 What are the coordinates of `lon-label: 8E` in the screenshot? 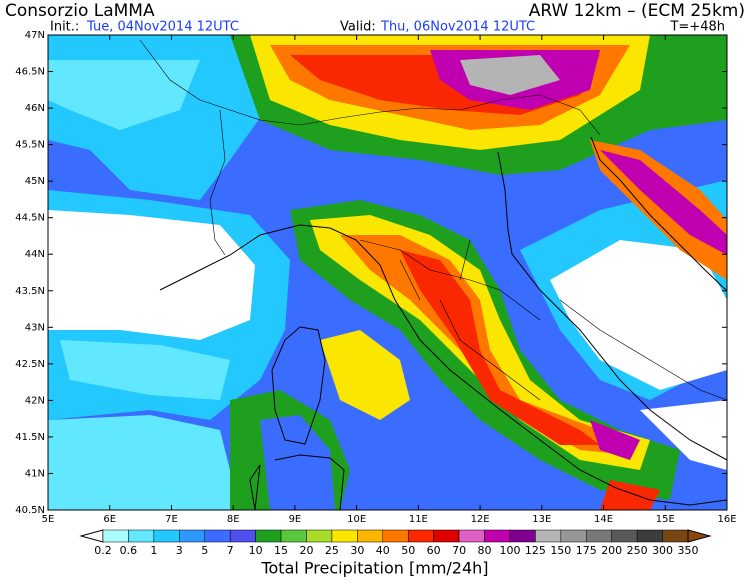 It's located at (233, 519).